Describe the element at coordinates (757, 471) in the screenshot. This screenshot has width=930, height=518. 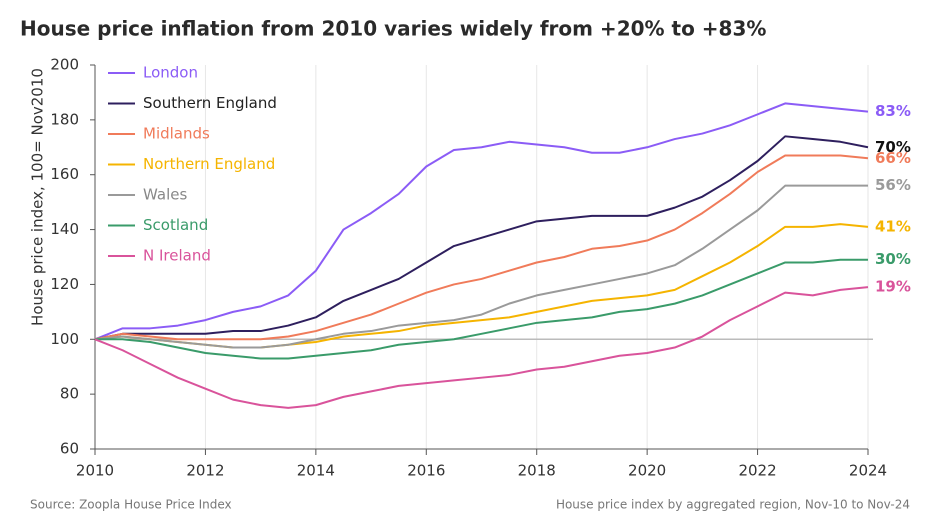
I see `x-tick-label: 2022` at that location.